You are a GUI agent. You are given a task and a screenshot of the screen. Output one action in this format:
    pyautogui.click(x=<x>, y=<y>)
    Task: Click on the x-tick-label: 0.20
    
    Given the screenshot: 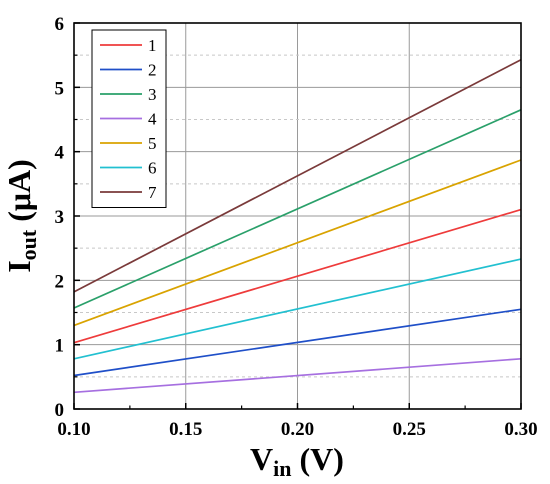 What is the action you would take?
    pyautogui.click(x=297, y=429)
    